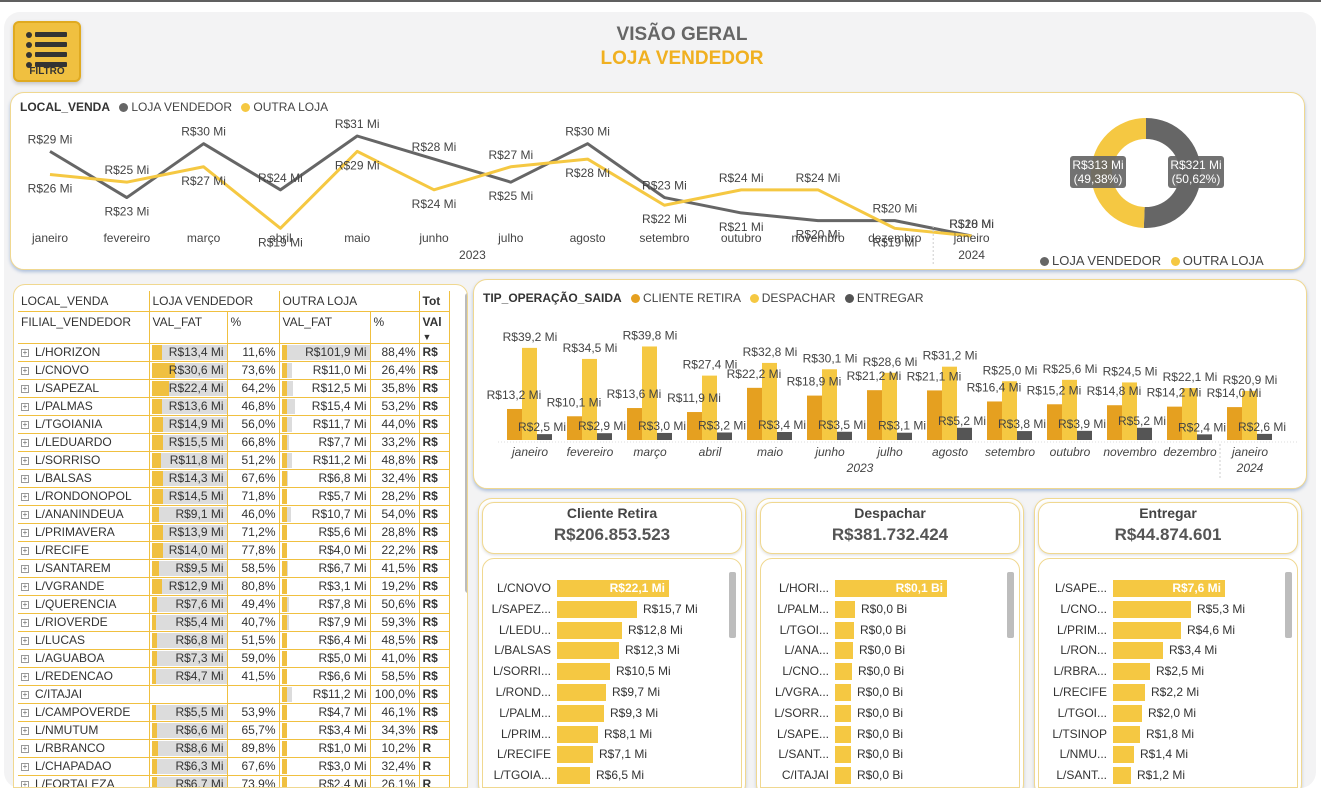 The height and width of the screenshot is (788, 1321). Describe the element at coordinates (893, 672) in the screenshot. I see `ranking-row: L/CNO... R$0,0 Bi` at that location.